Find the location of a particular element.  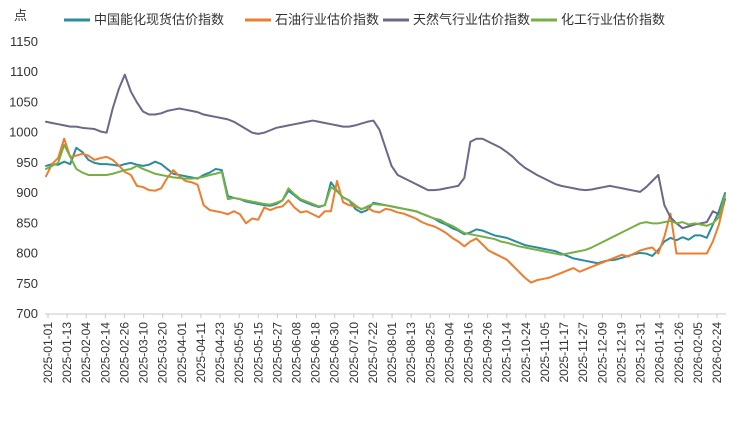

x-tick-label: 2025-12-09 is located at coordinates (602, 353).